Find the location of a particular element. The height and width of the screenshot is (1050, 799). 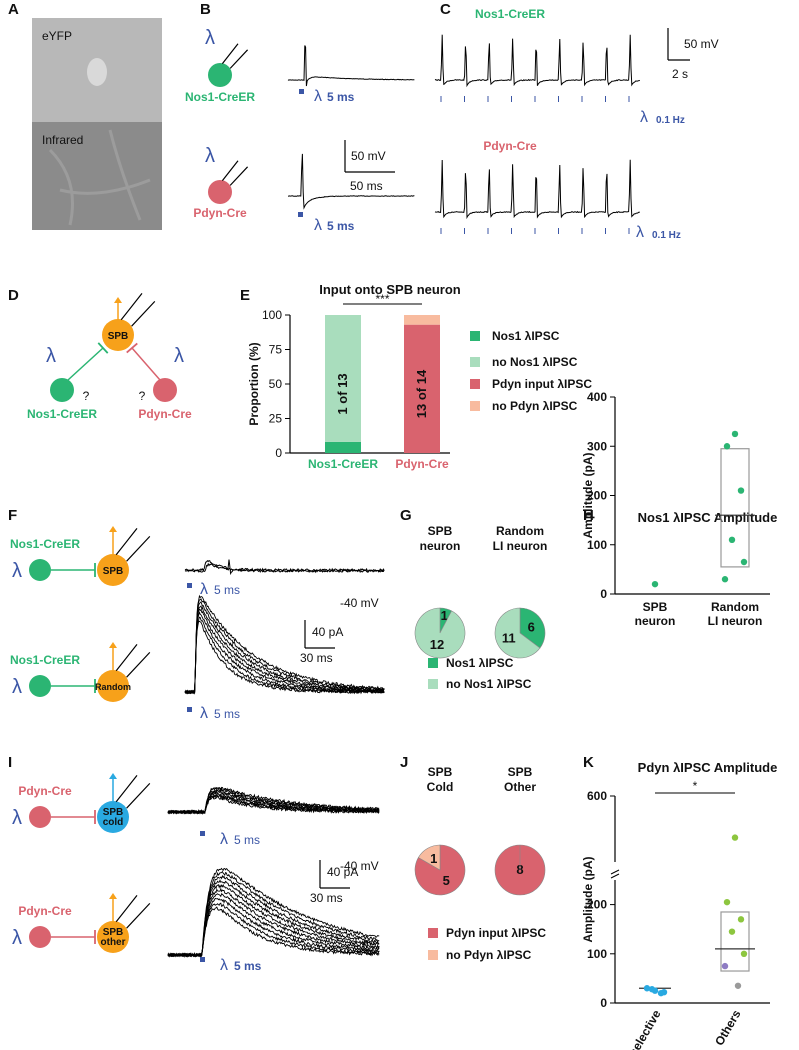

pie-label: 1 is located at coordinates (433, 858).